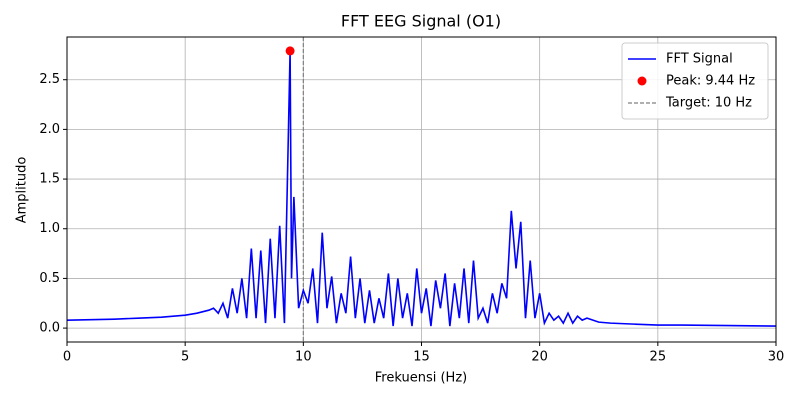 The height and width of the screenshot is (400, 800). What do you see at coordinates (22, 190) in the screenshot?
I see `y-axis-label: Amplitudo` at bounding box center [22, 190].